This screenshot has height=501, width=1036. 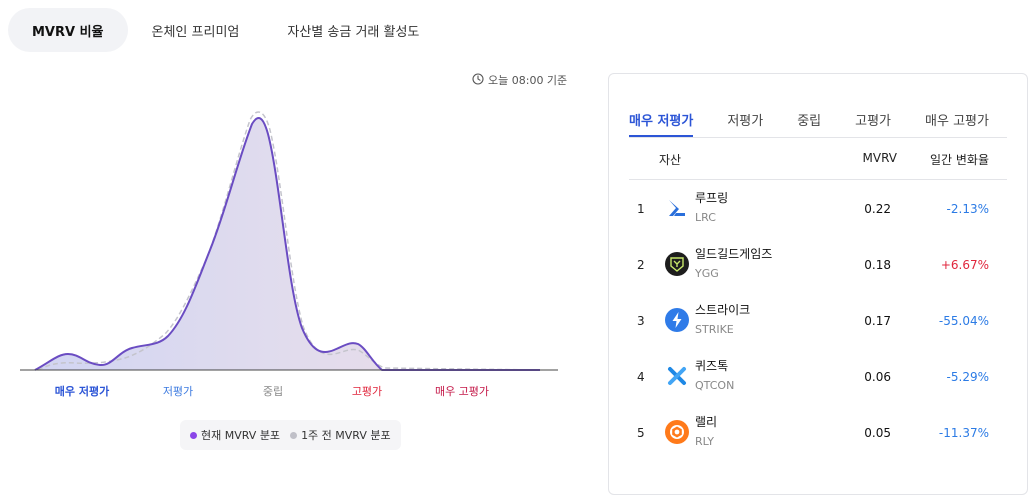 I want to click on legend-previous: 1주 전 MVRV 분포, so click(x=340, y=435).